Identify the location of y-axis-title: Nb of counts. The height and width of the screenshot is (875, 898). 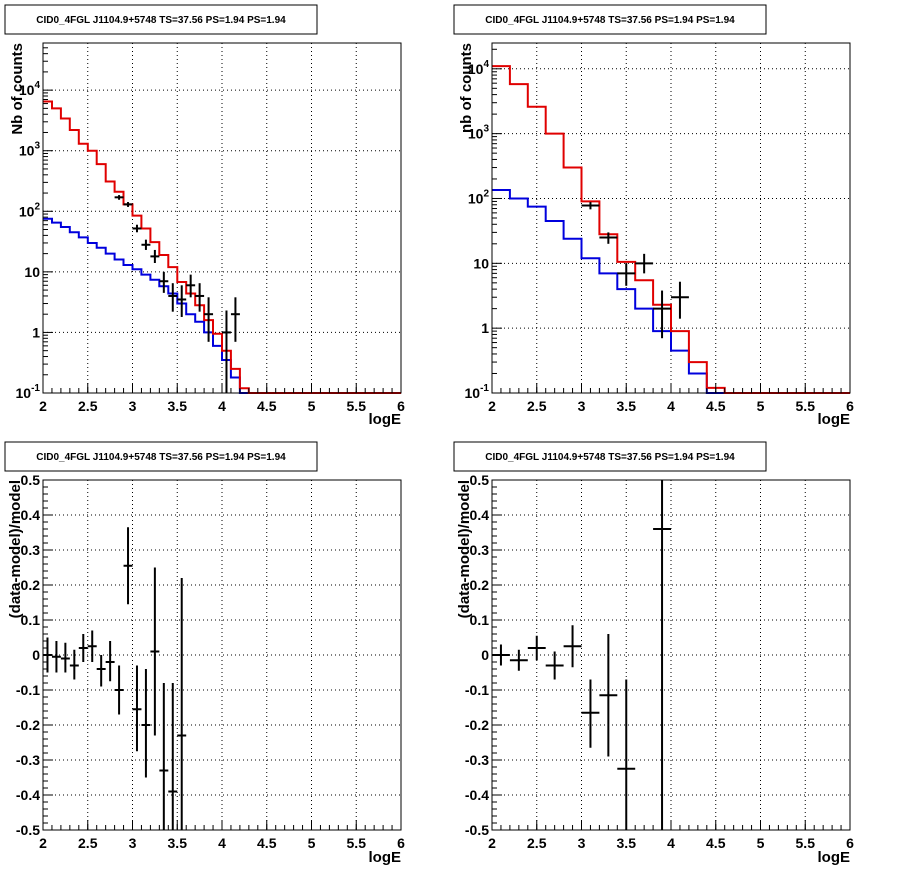
(17, 89).